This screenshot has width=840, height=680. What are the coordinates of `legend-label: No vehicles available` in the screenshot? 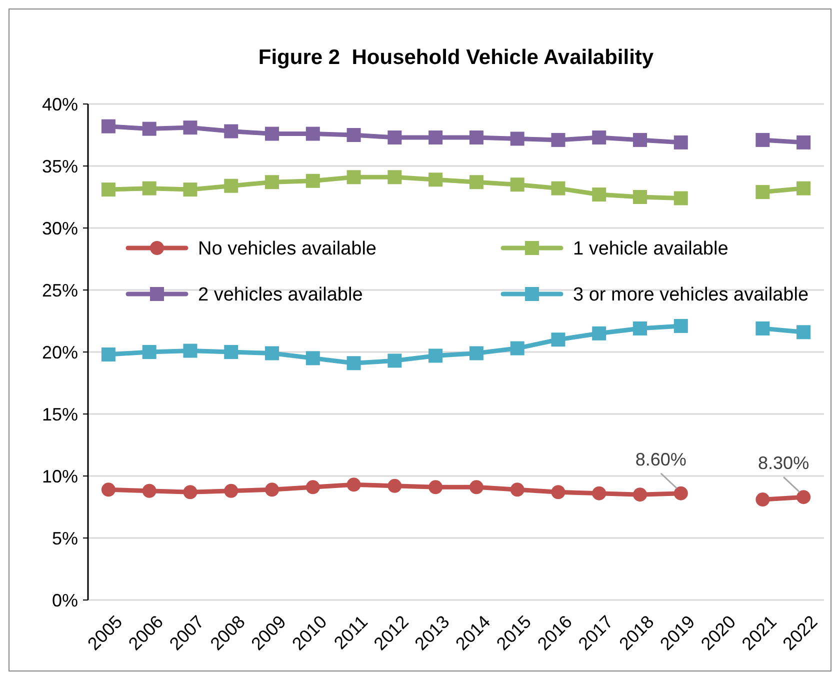 It's located at (287, 249).